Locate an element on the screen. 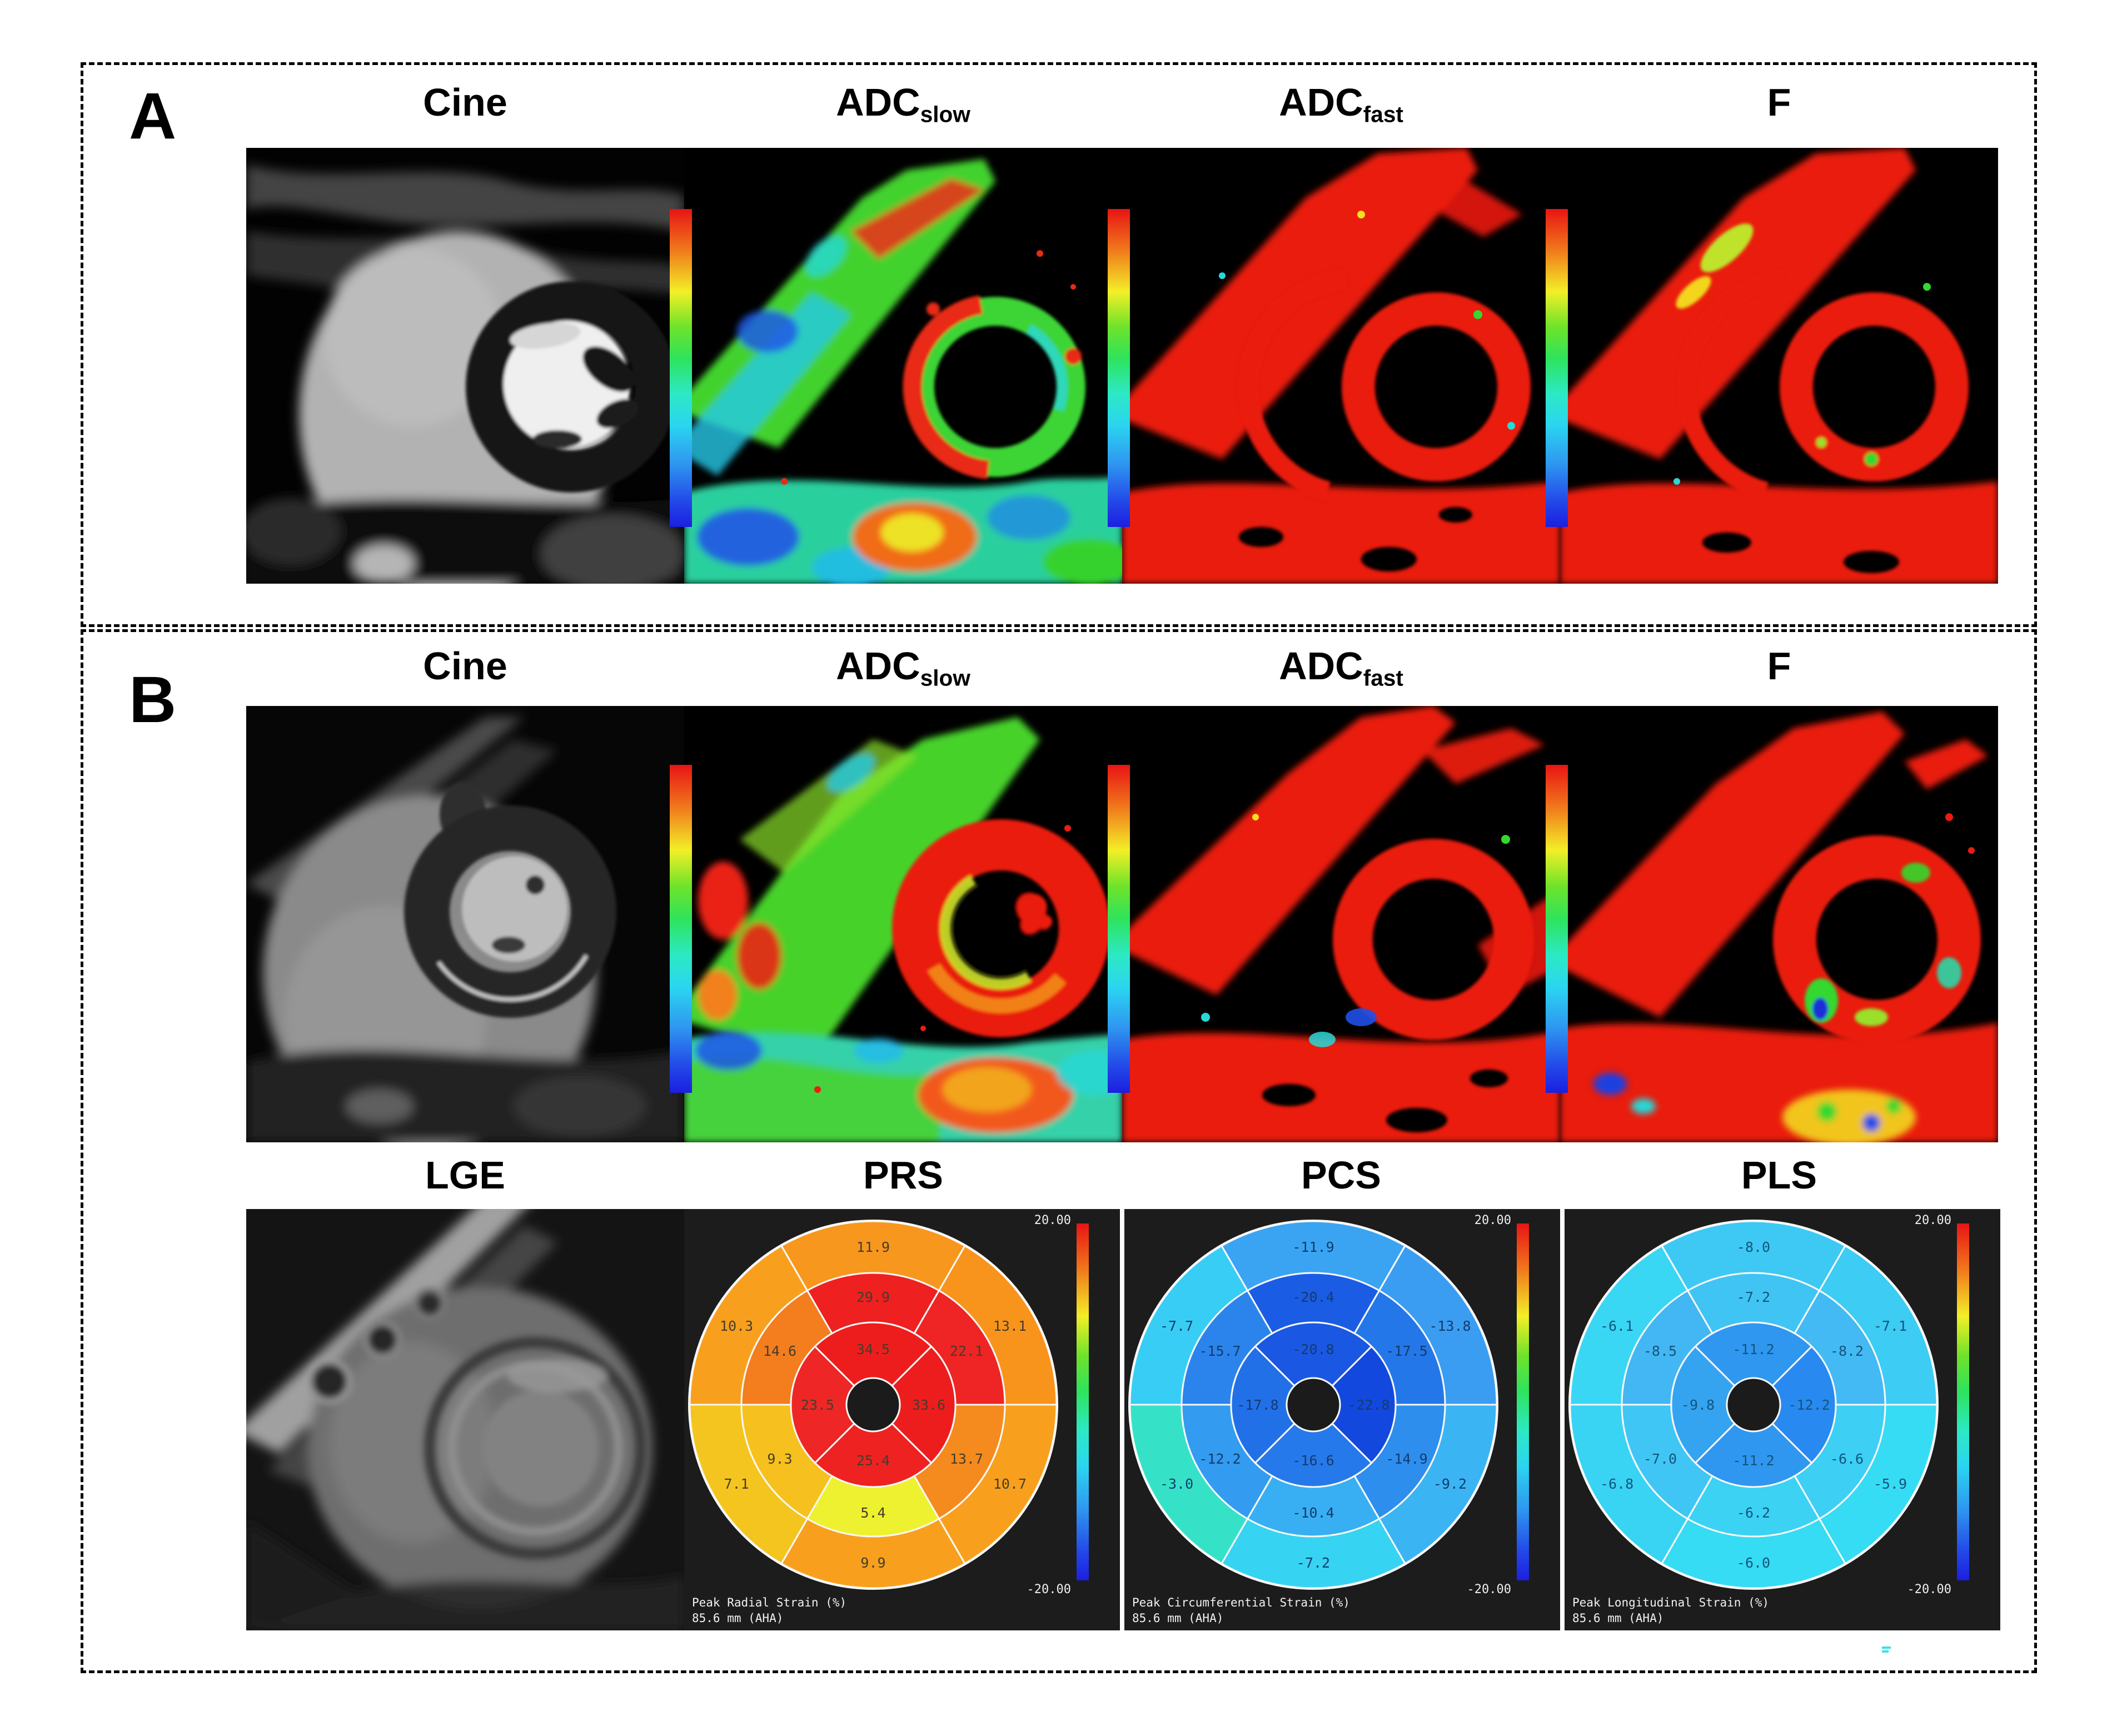 The width and height of the screenshot is (2102, 1736). column-title-cine-b: Cine is located at coordinates (465, 667).